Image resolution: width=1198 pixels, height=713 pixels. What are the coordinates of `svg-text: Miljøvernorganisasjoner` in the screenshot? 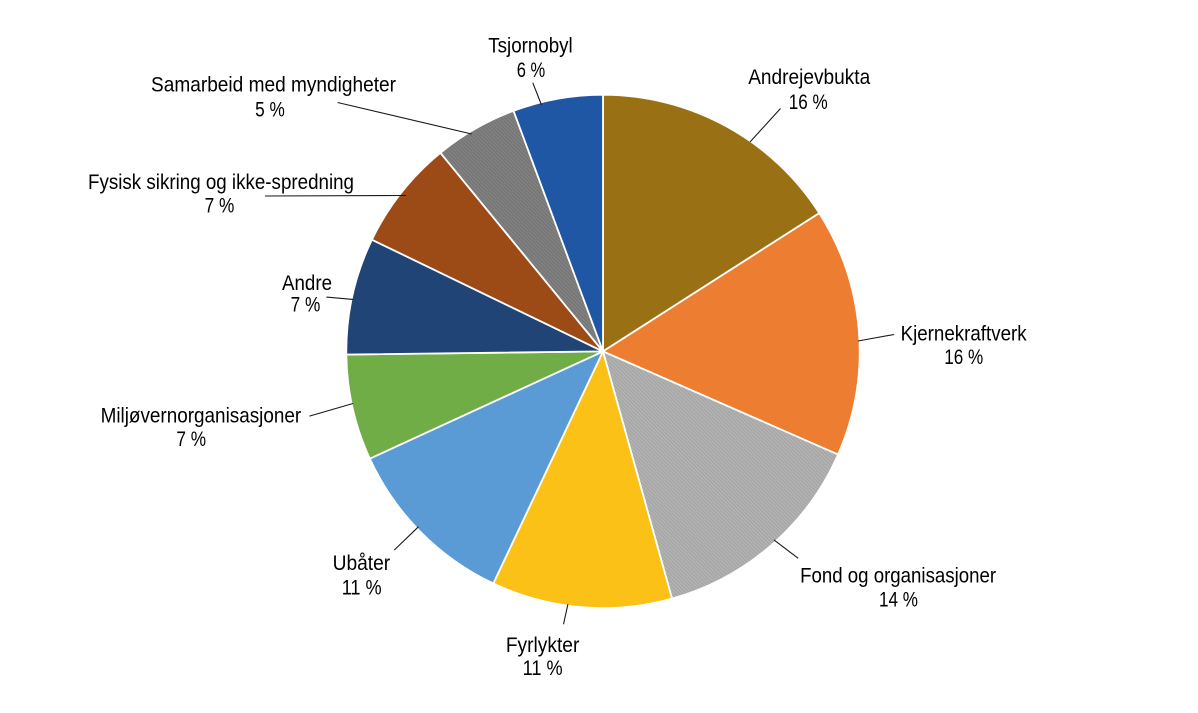 It's located at (201, 415).